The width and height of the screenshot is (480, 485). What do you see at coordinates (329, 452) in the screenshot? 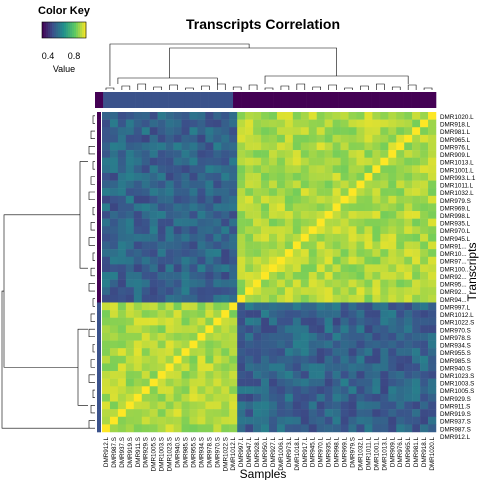
I see `column-label: DMR935.L` at bounding box center [329, 452].